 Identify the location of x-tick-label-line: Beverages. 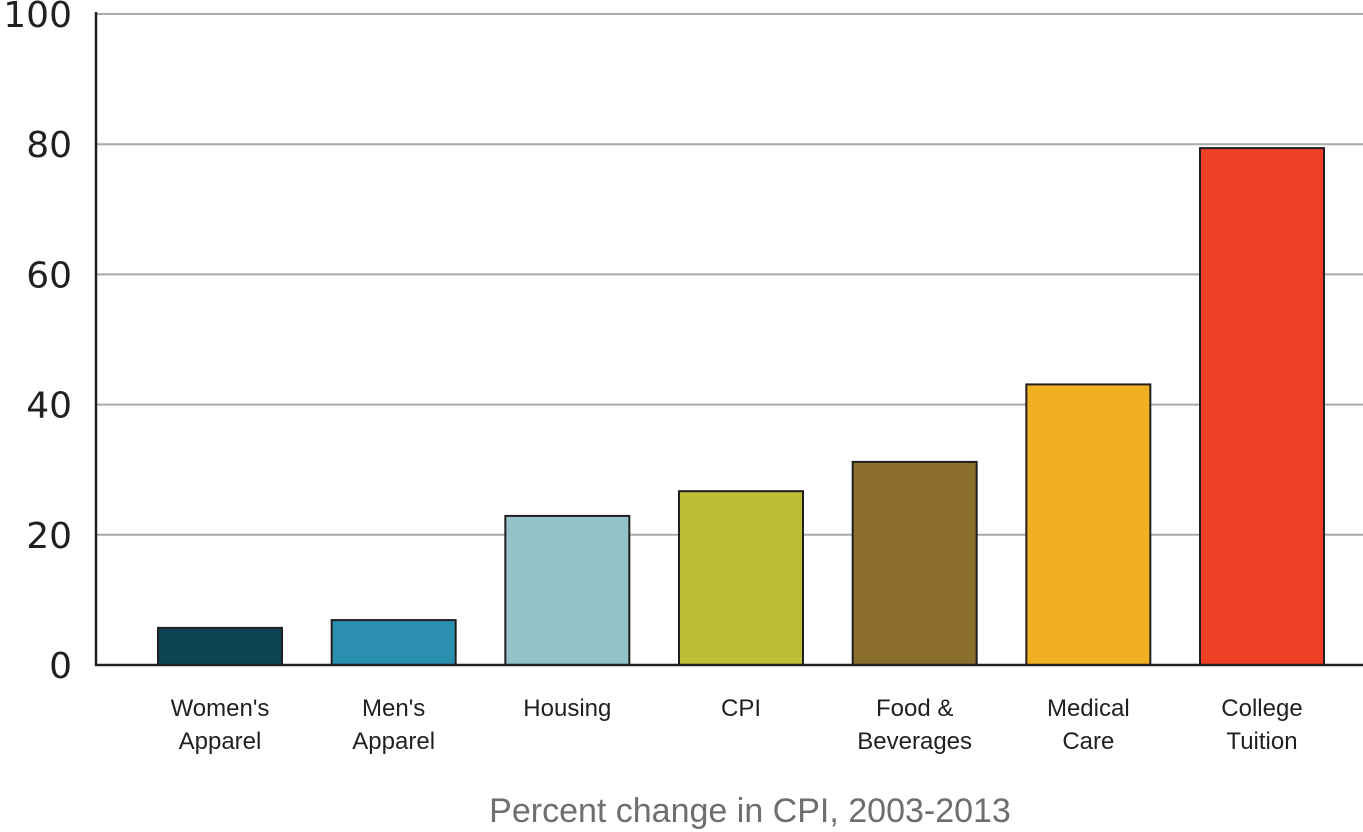
(914, 741).